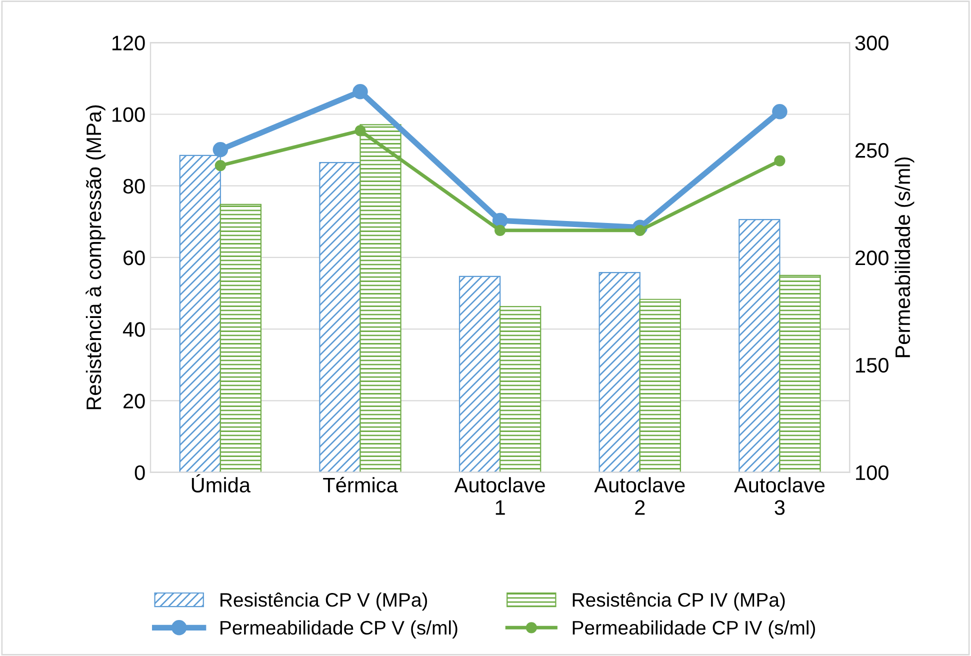 This screenshot has height=656, width=971. Describe the element at coordinates (872, 472) in the screenshot. I see `y2-tick-label: 100` at that location.